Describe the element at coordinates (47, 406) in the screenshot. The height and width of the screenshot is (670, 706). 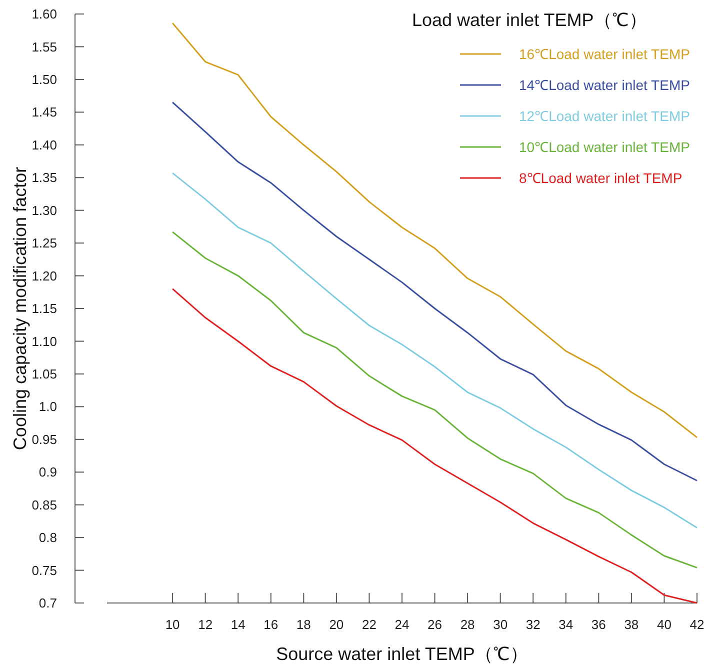
I see `y-tick-label: 1.0` at that location.